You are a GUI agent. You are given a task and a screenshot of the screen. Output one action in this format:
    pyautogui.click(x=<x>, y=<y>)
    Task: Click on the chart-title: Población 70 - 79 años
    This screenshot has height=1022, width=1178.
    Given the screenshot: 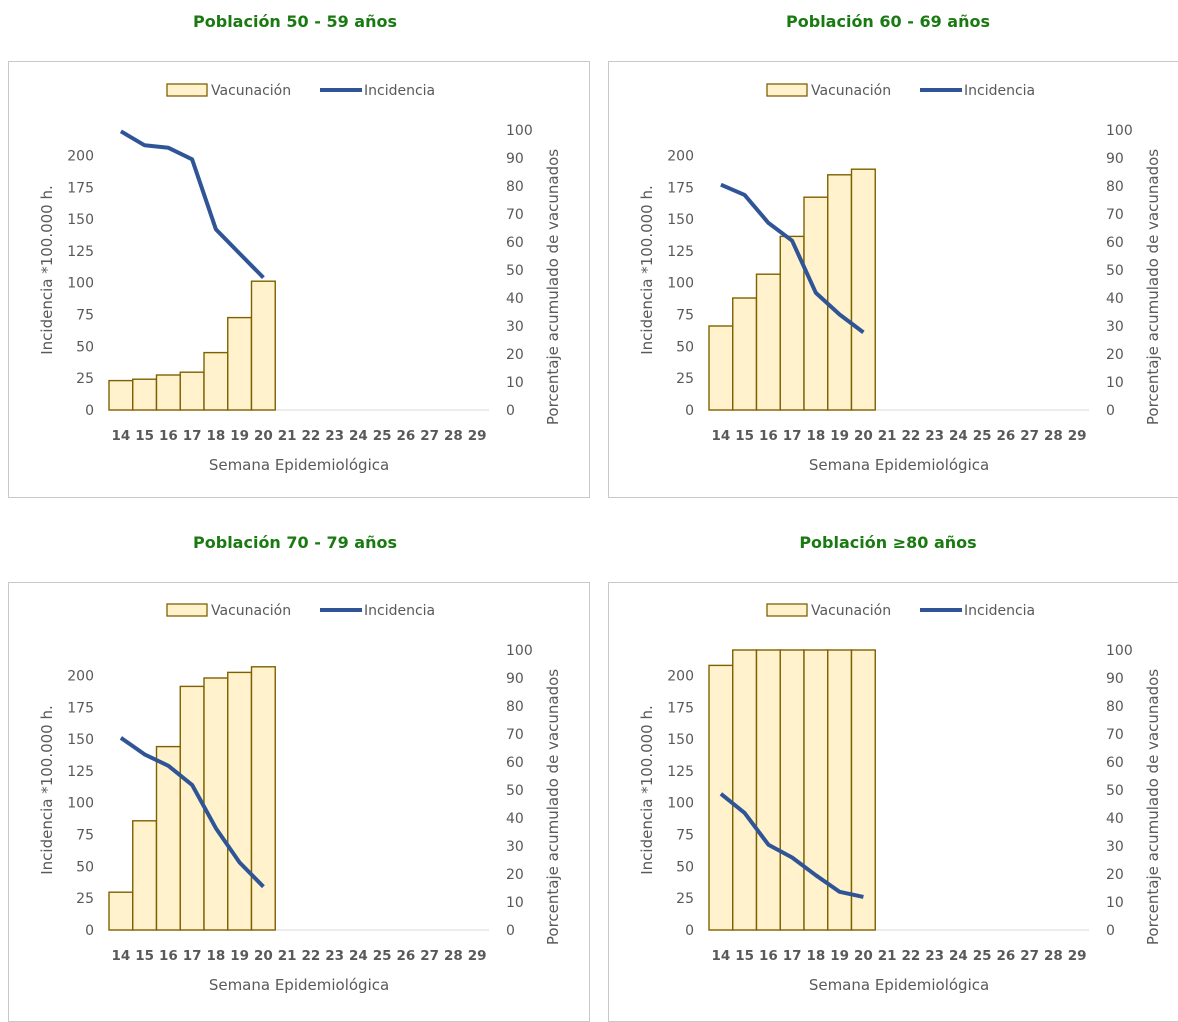 What is the action you would take?
    pyautogui.click(x=295, y=542)
    